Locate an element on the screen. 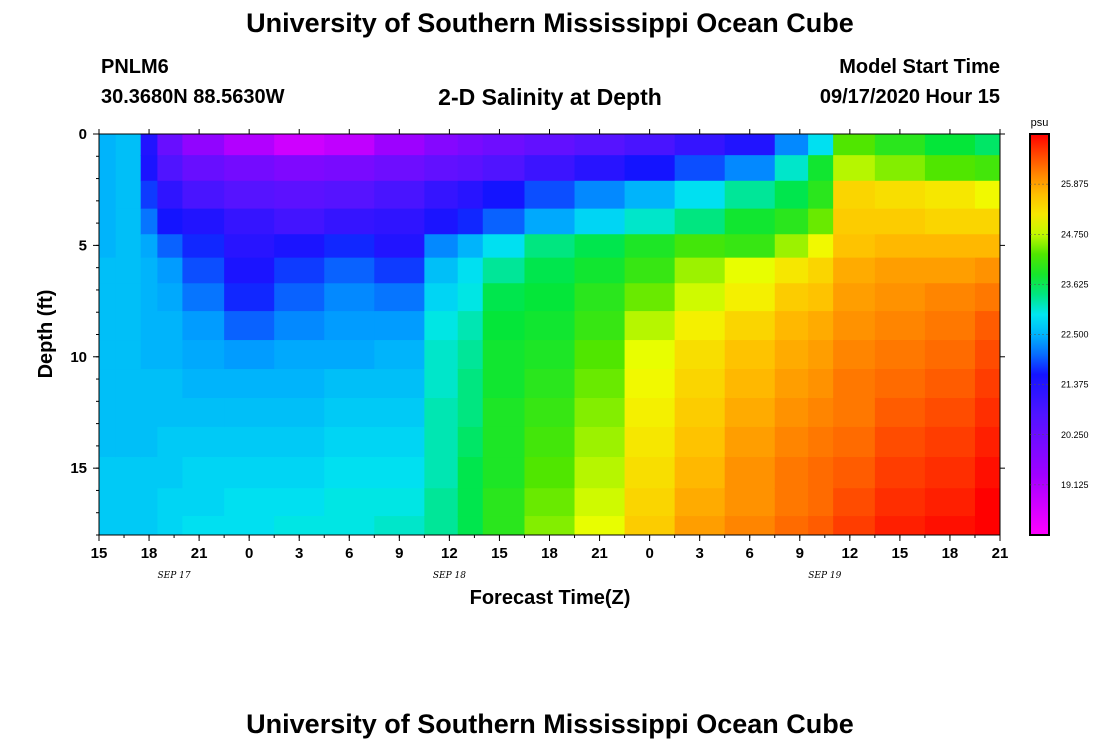 The width and height of the screenshot is (1100, 750). day-label: SEP 18 is located at coordinates (449, 576).